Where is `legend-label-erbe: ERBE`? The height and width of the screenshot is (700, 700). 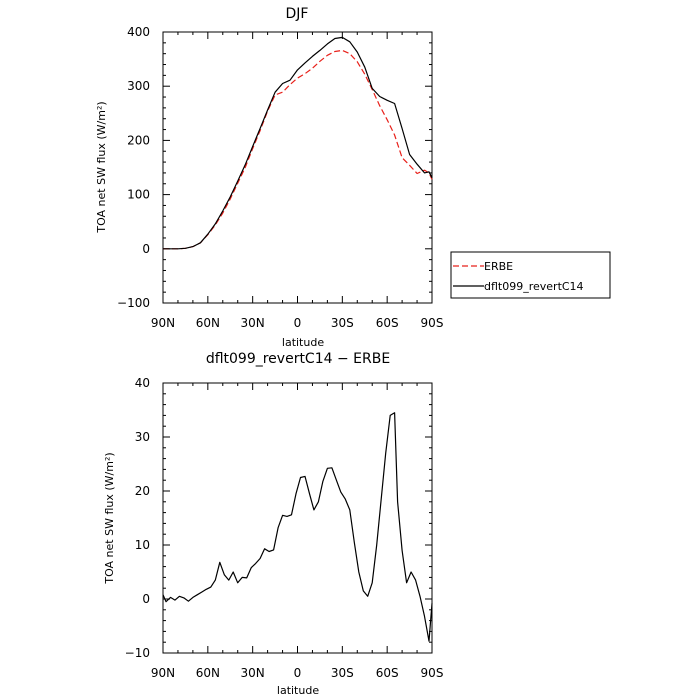 legend-label-erbe: ERBE is located at coordinates (498, 266).